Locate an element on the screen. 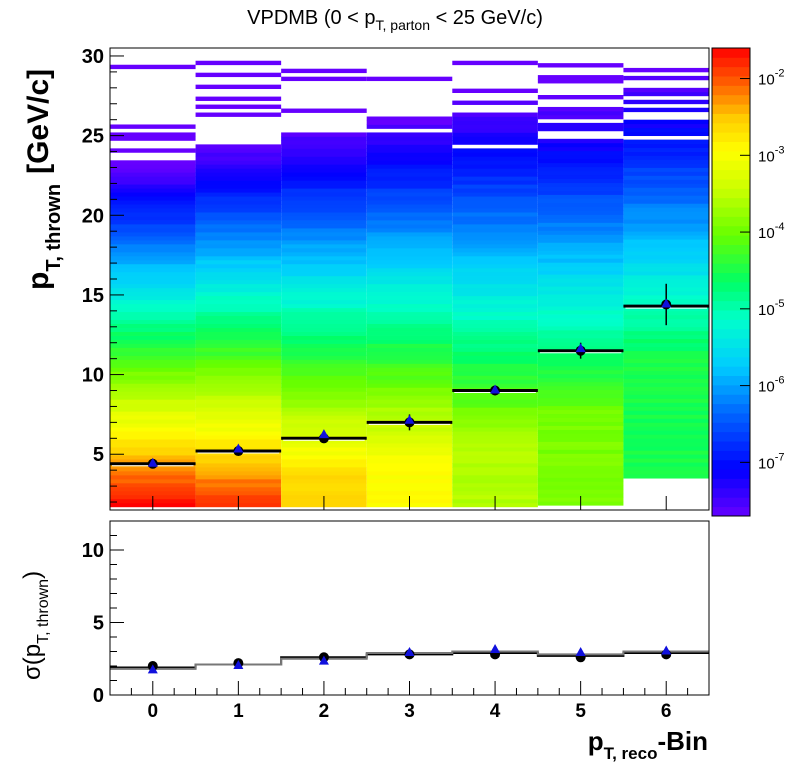 Image resolution: width=796 pixels, height=772 pixels. y-tick-label: 5 is located at coordinates (98, 455).